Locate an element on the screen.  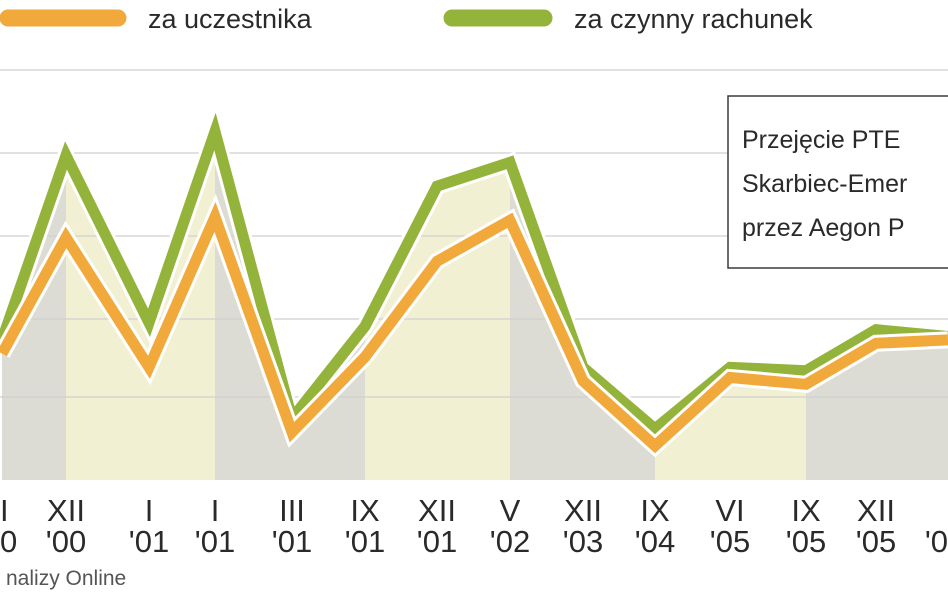
x-tick-label-bottom-11: '05 is located at coordinates (806, 541).